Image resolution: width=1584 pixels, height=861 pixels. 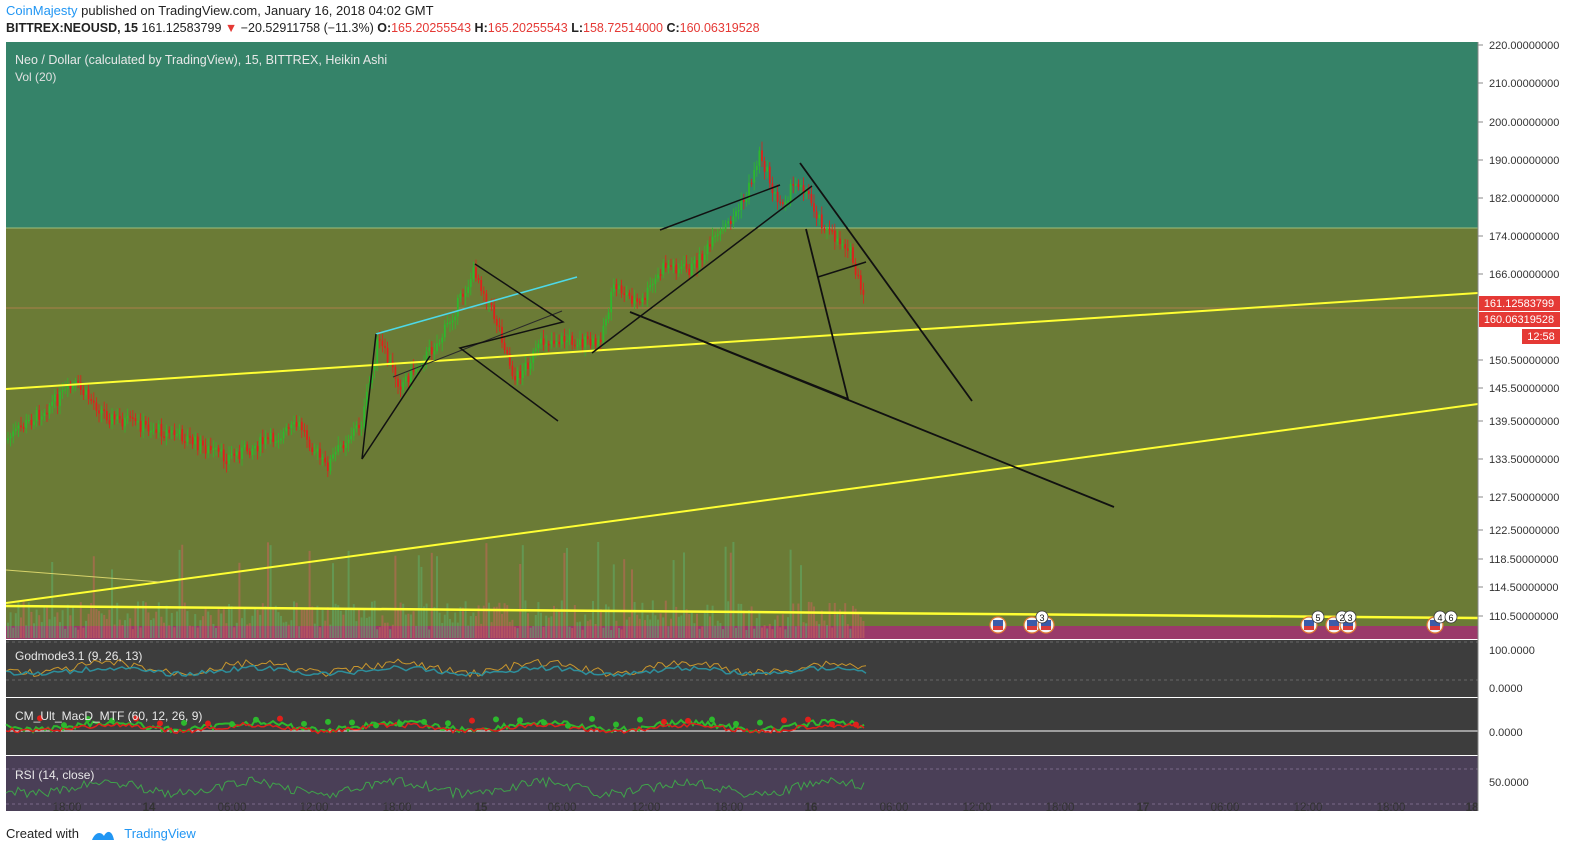 What do you see at coordinates (720, 207) in the screenshot?
I see `wedge-upper` at bounding box center [720, 207].